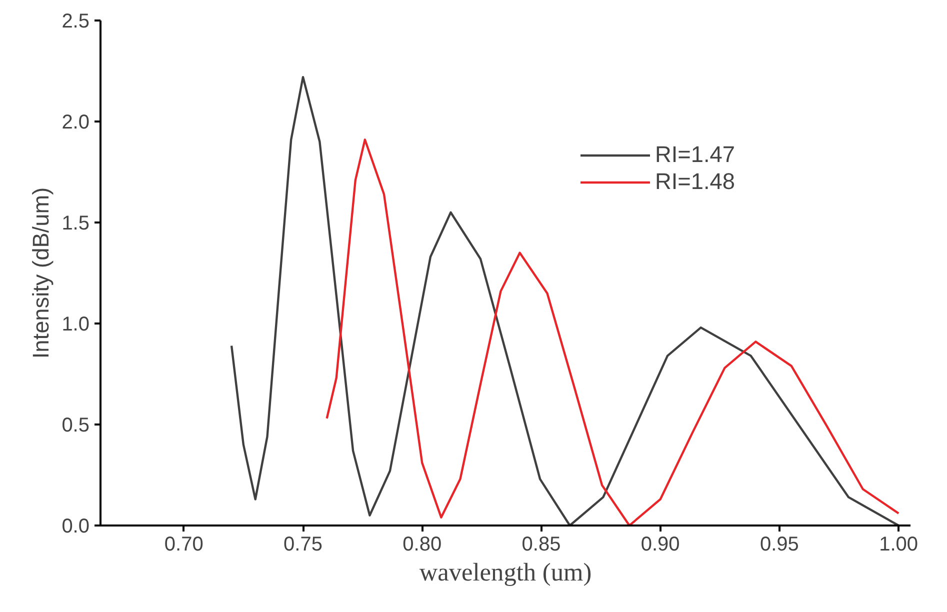 This screenshot has height=612, width=947. Describe the element at coordinates (76, 325) in the screenshot. I see `y-tick-label: 1.0` at that location.